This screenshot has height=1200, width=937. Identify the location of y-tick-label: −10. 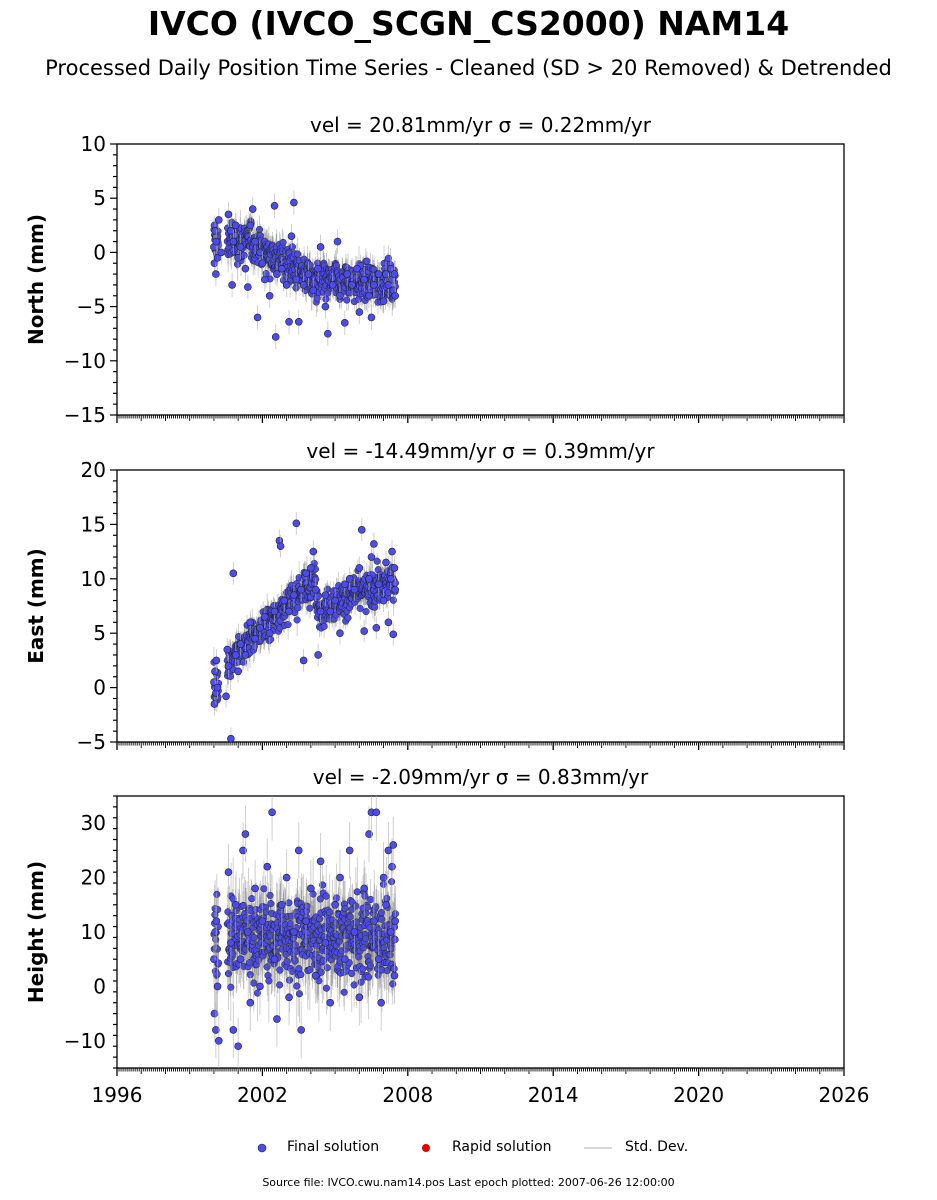
(85, 1041).